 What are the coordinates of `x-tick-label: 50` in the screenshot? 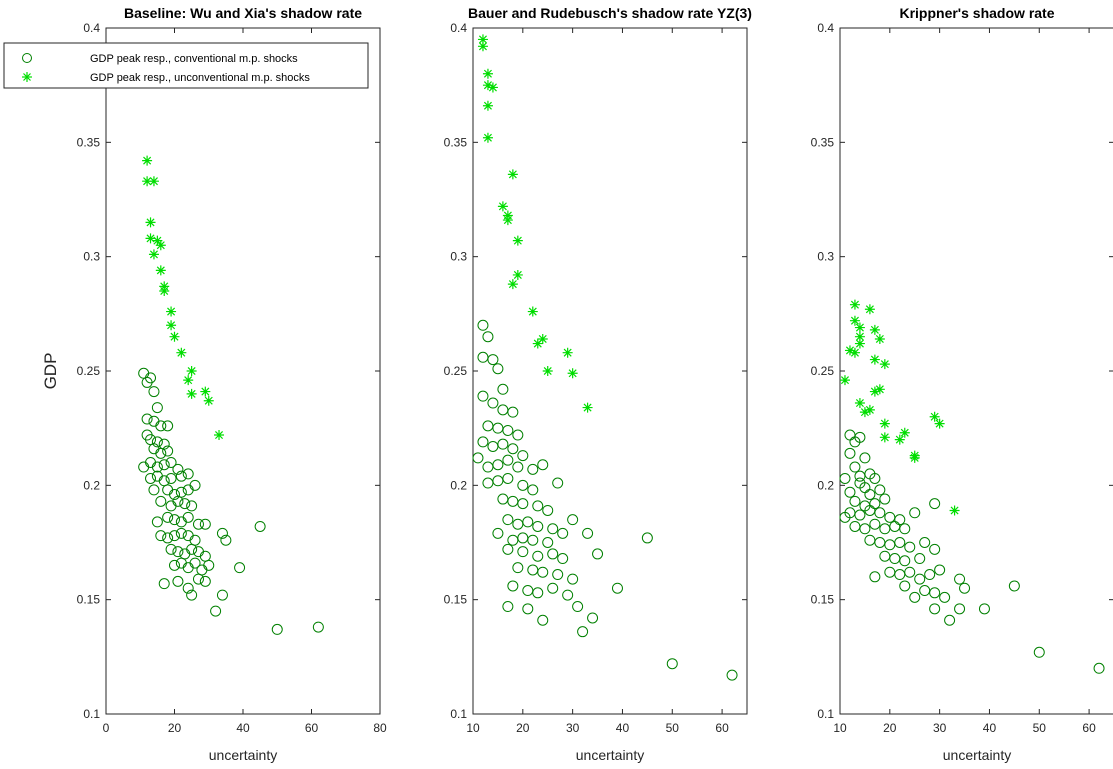 It's located at (673, 728).